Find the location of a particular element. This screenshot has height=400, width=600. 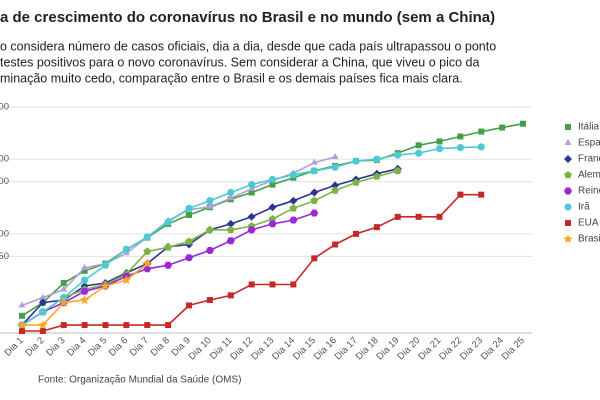

x-tick-label: Dia 6 is located at coordinates (118, 346).